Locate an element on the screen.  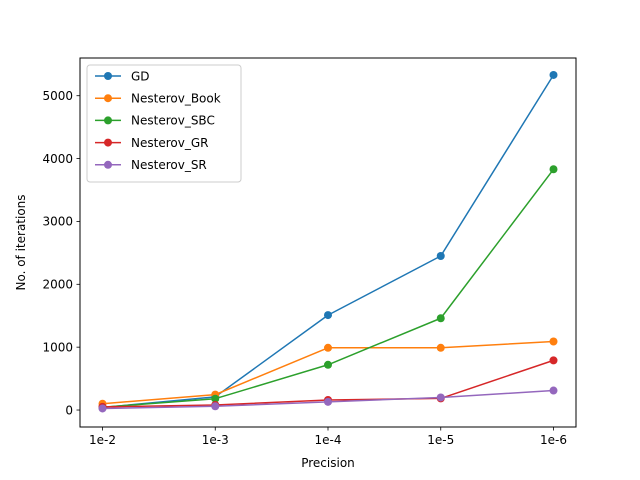
x-axis: 1e-2 1e-3 1e-4 1e-5 1e-6 is located at coordinates (328, 437).